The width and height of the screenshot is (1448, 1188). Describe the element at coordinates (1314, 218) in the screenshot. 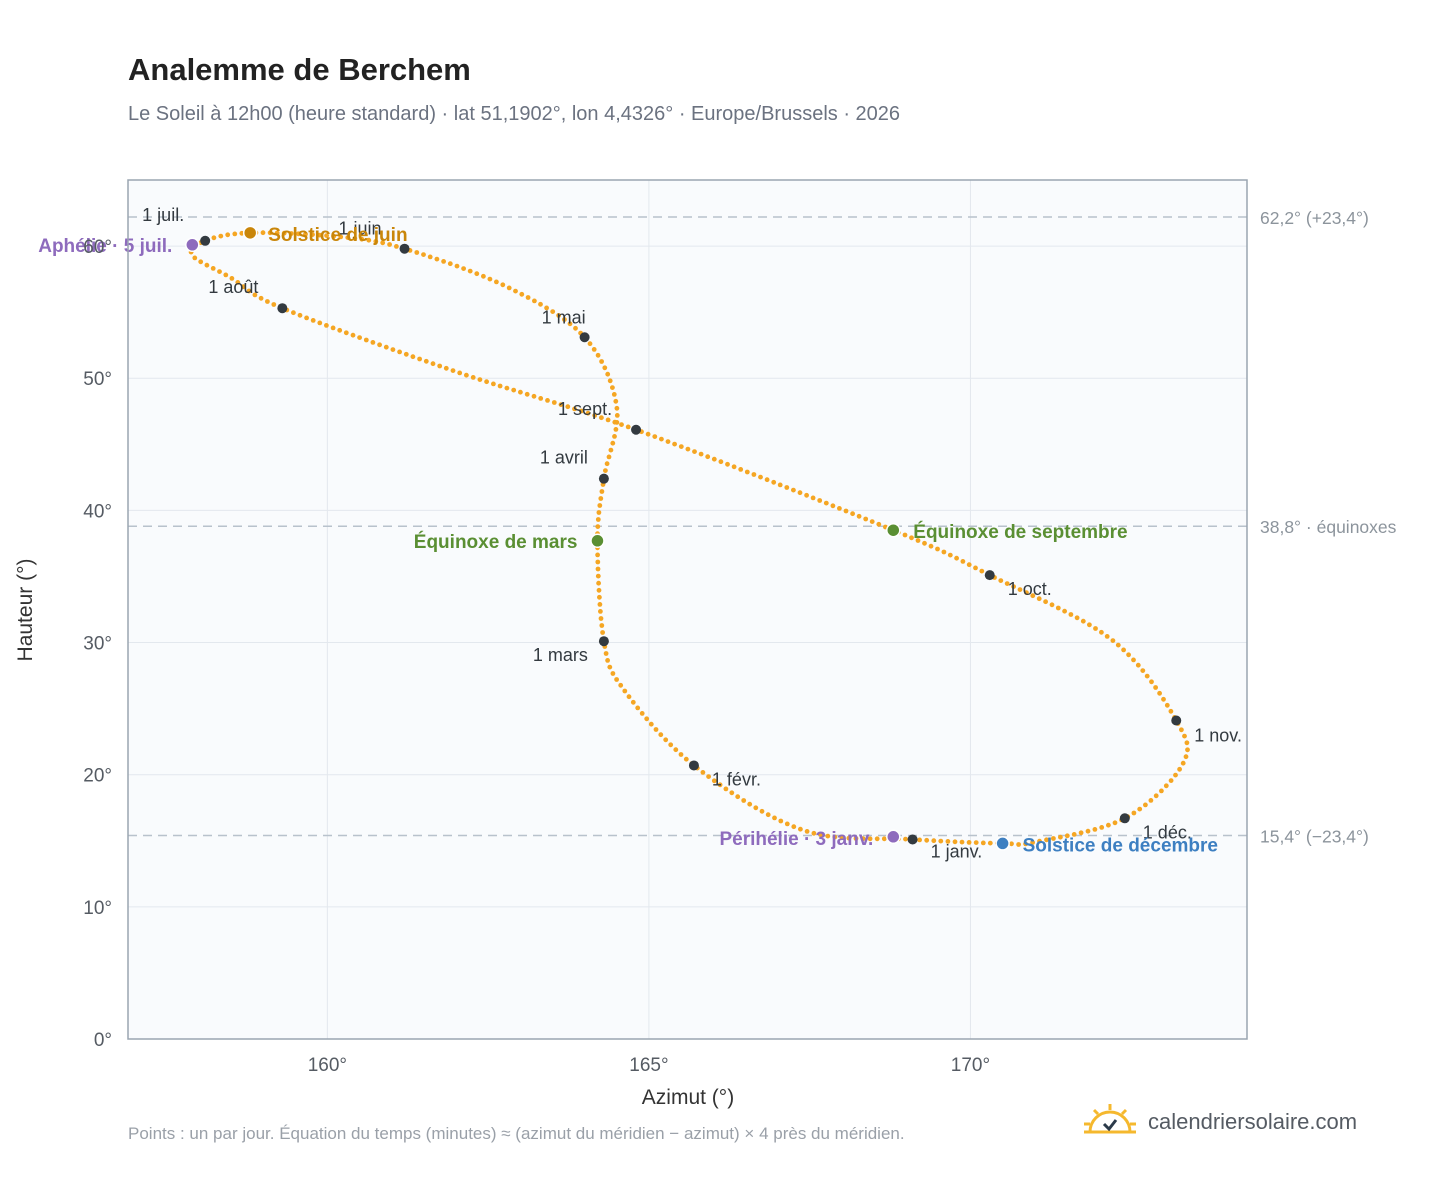

I see `reference-line-label: 62,2° (+23,4°)` at that location.